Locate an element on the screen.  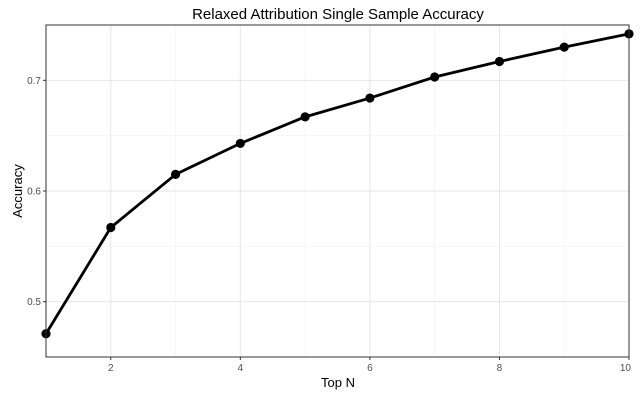
y-tick-label: 0.5 is located at coordinates (34, 302).